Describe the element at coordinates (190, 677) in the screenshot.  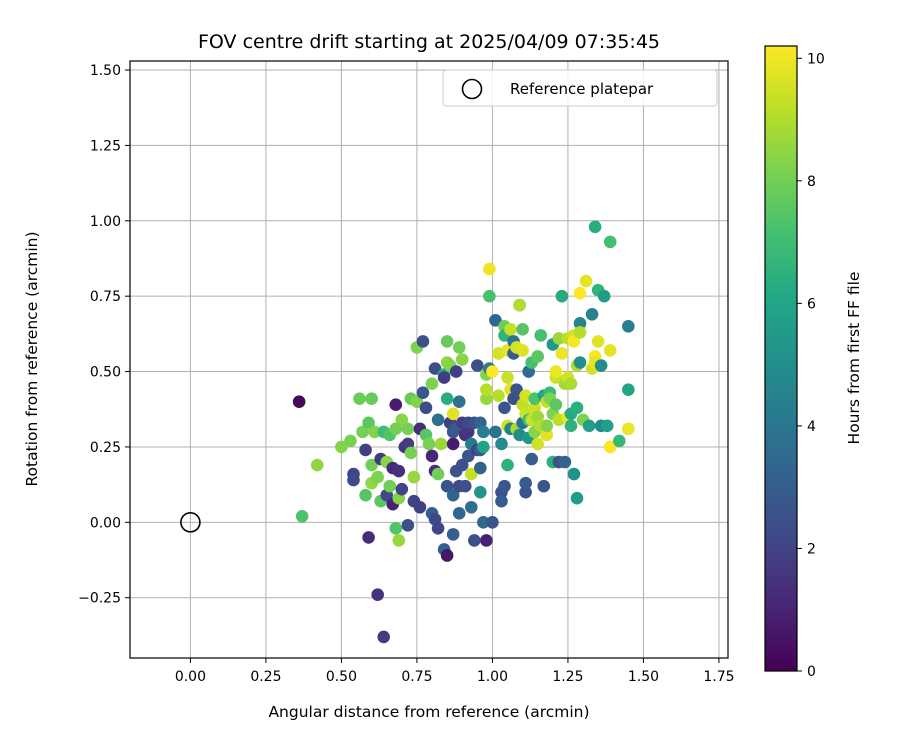
I see `x-tick-label: 0.00` at that location.